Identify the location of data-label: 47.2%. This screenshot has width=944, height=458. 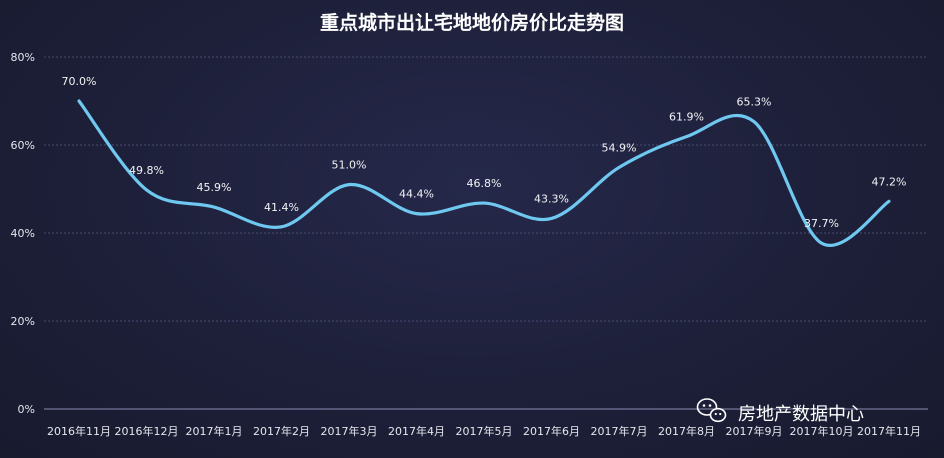
(889, 181).